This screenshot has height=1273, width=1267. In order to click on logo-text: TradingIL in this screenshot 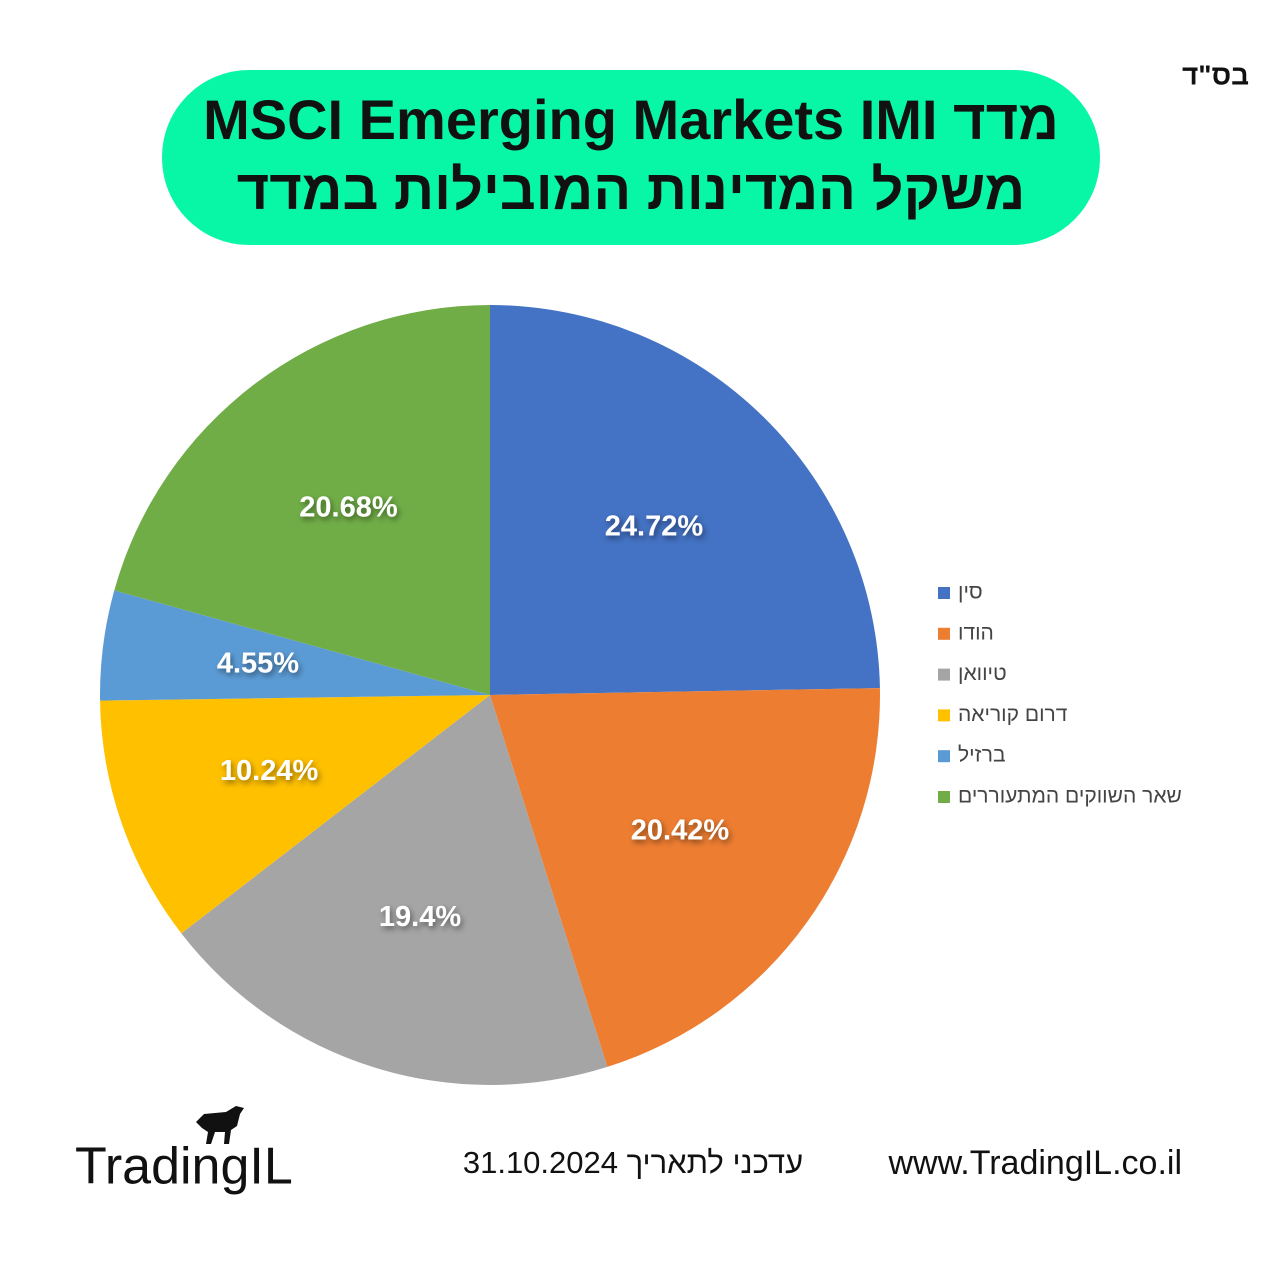, I will do `click(184, 1167)`.